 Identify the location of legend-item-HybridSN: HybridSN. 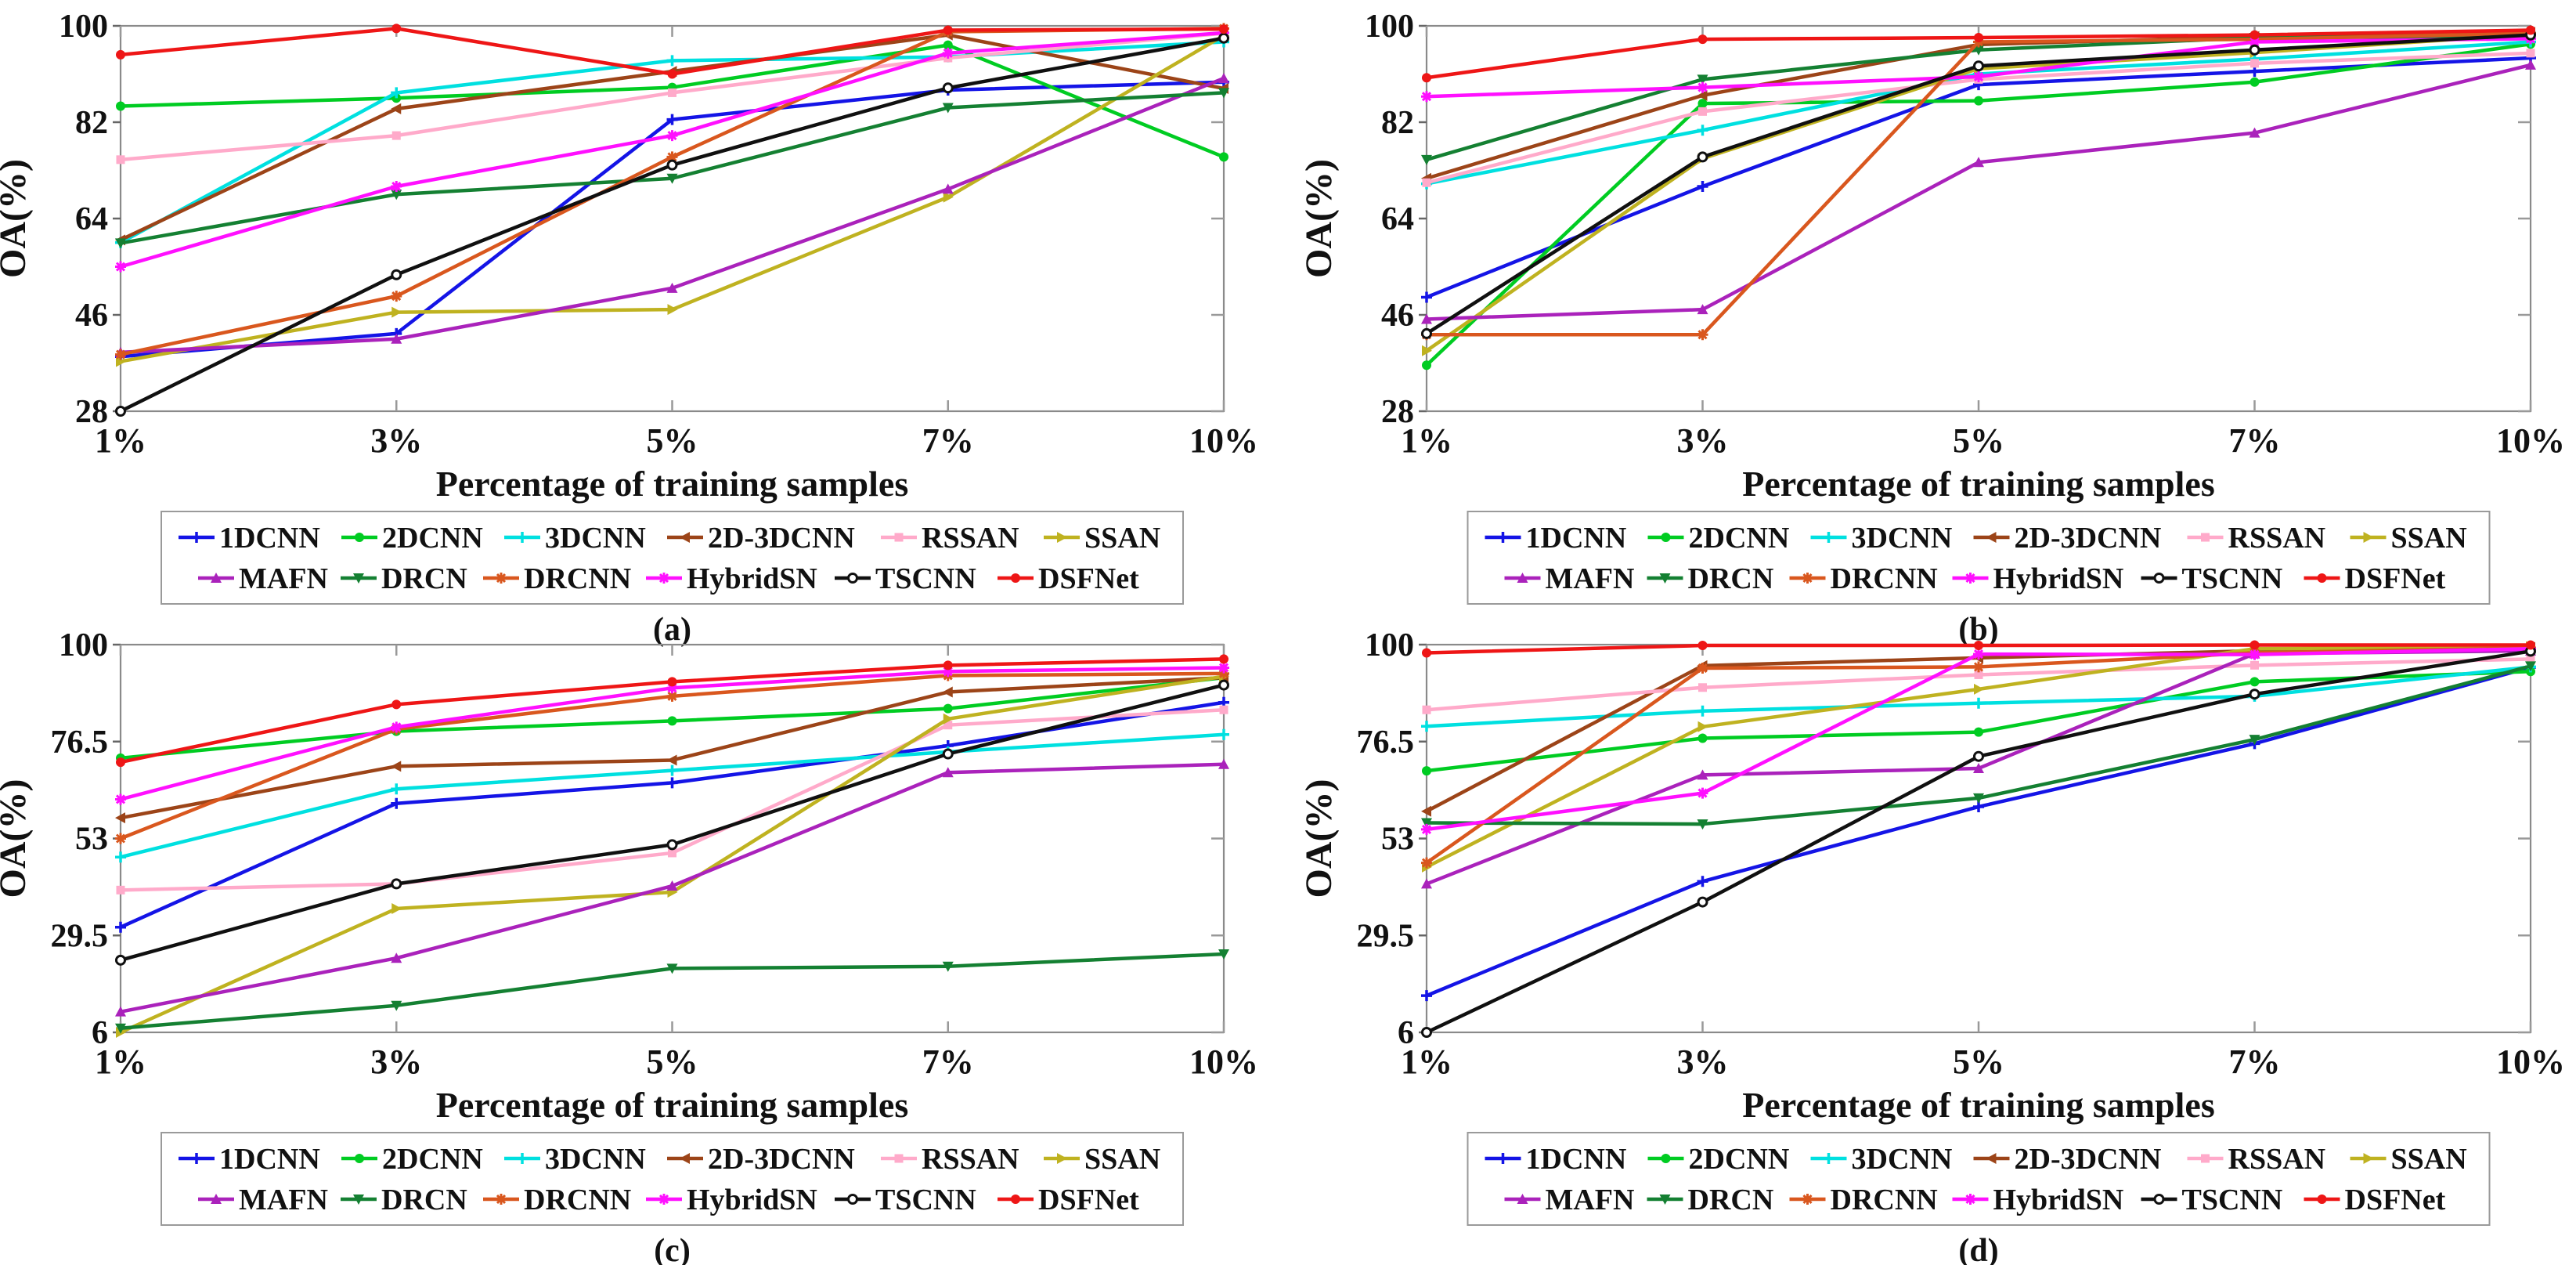
(2037, 1200).